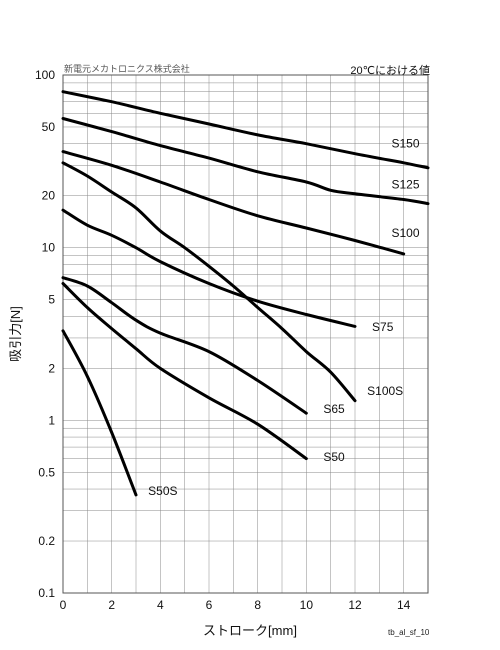  What do you see at coordinates (406, 144) in the screenshot?
I see `series-label-s150: S150` at bounding box center [406, 144].